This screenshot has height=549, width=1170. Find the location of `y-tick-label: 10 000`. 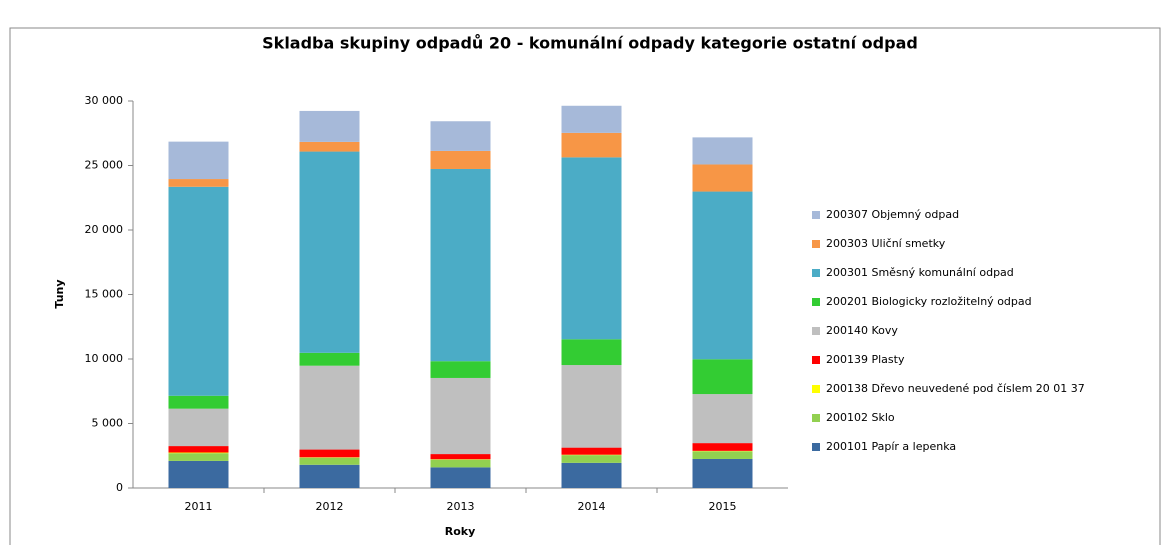

y-tick-label: 10 000 is located at coordinates (104, 358).